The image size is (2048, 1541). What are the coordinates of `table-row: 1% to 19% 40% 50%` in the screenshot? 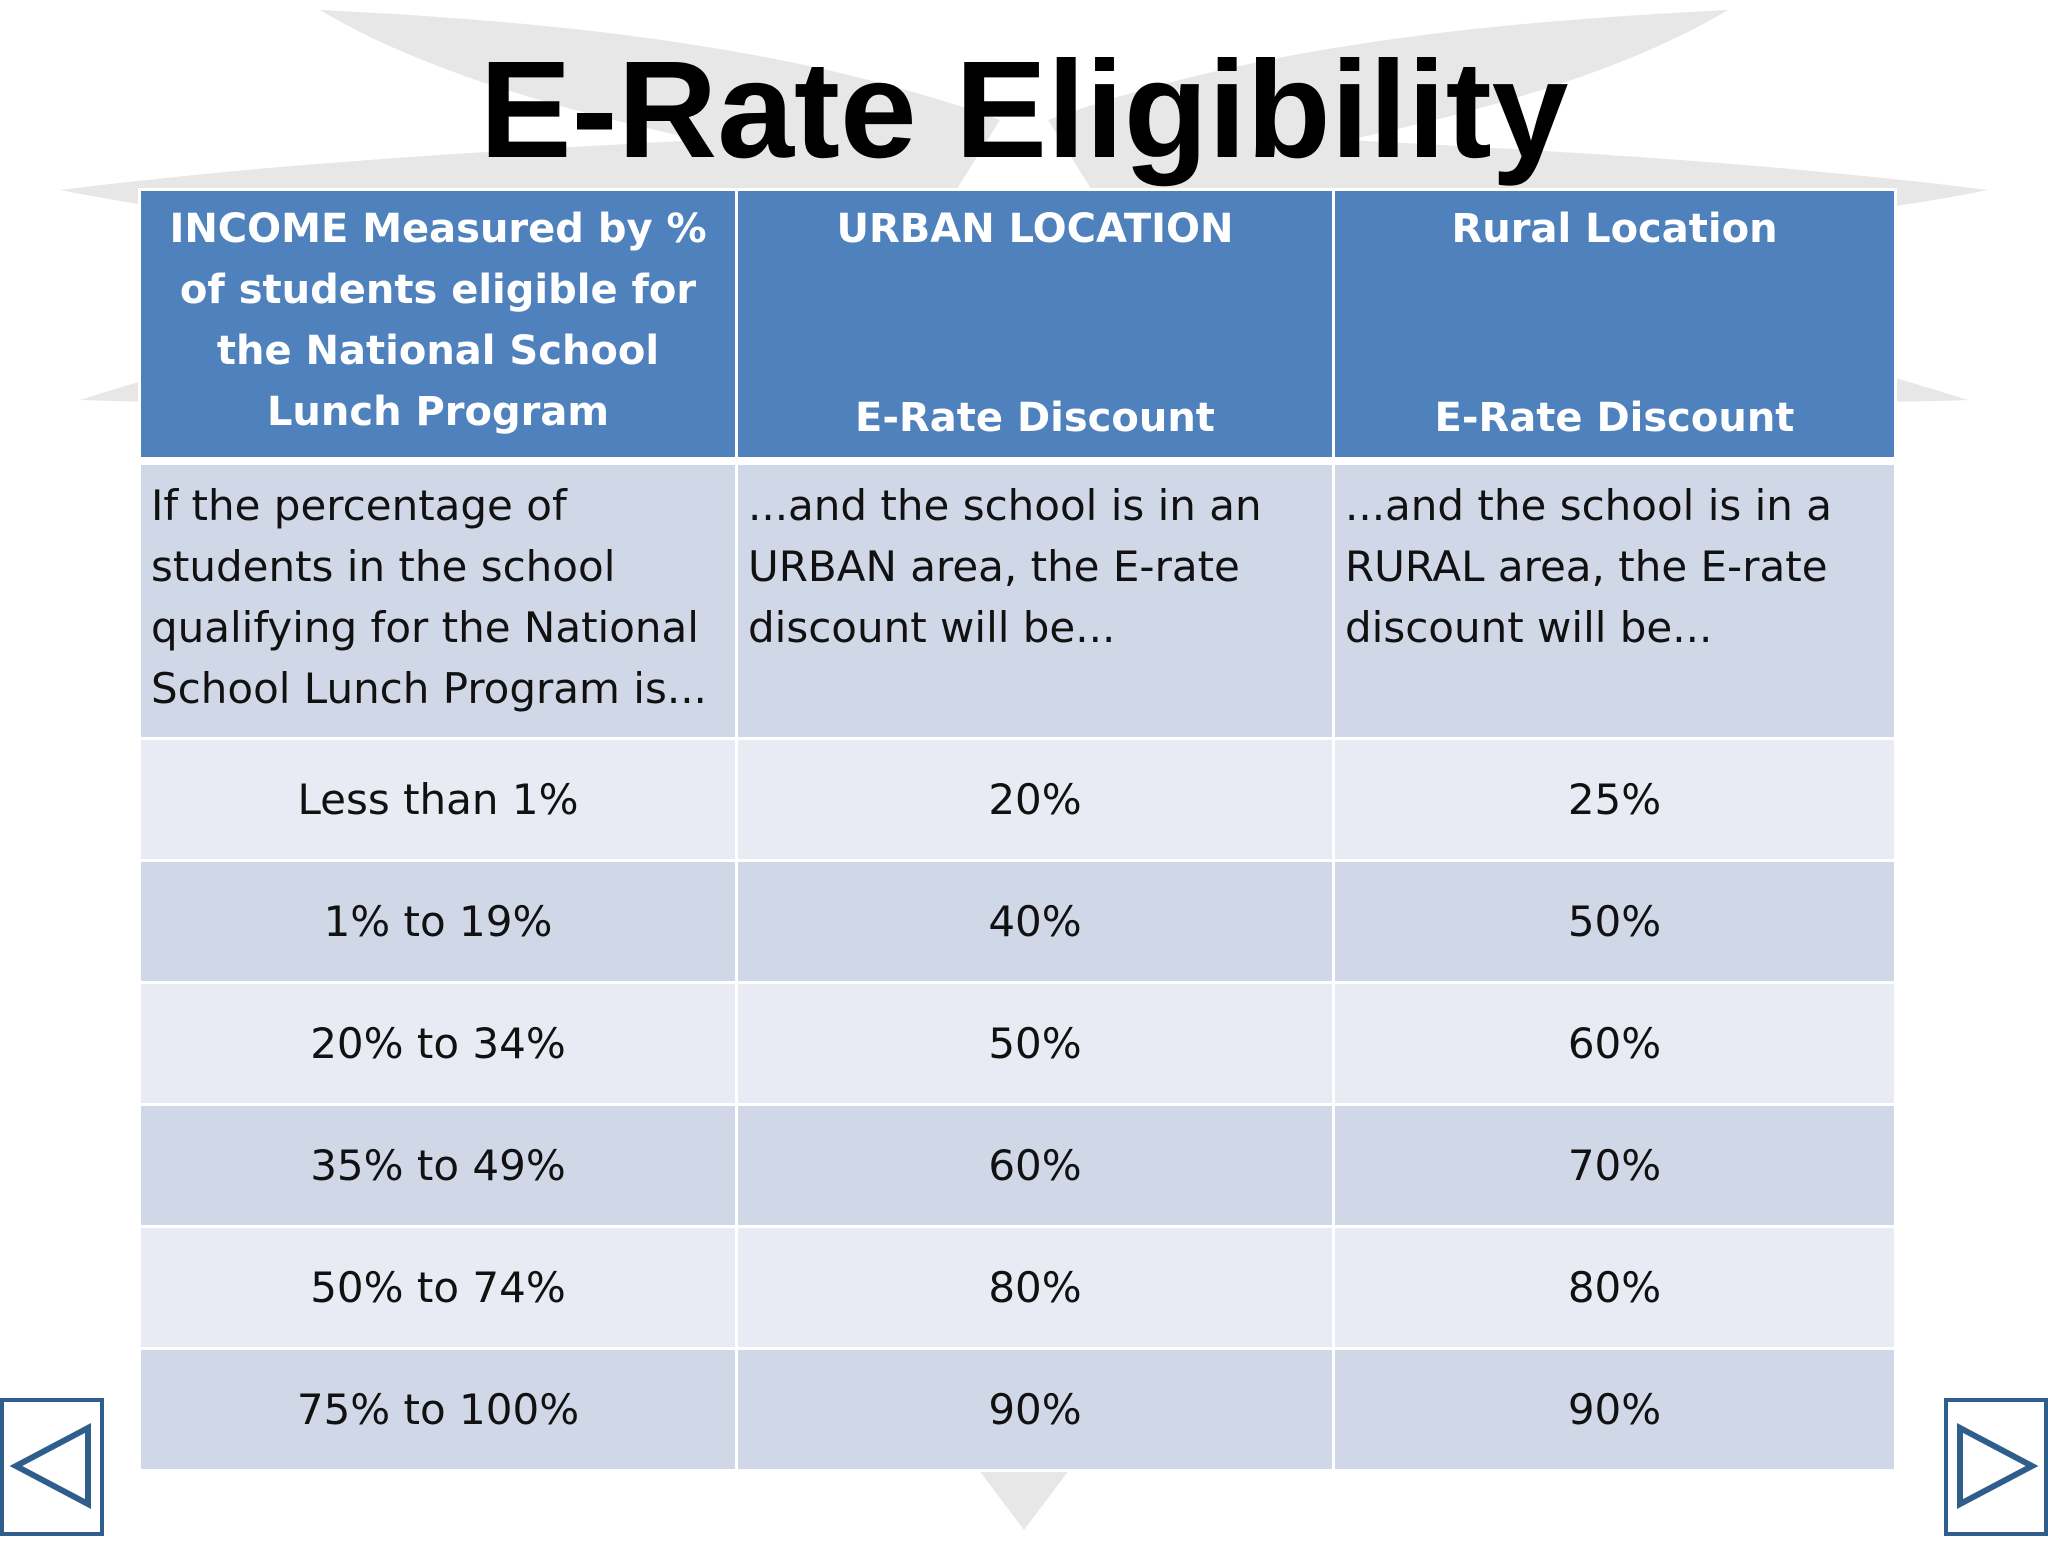 It's located at (1017, 921).